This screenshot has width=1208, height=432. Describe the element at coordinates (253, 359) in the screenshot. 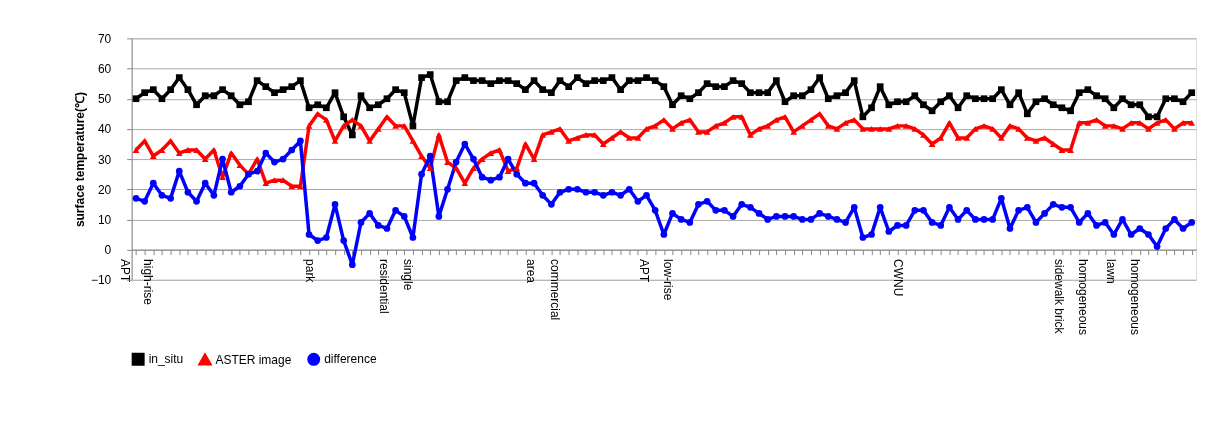

I see `legend-label: ASTER image` at that location.